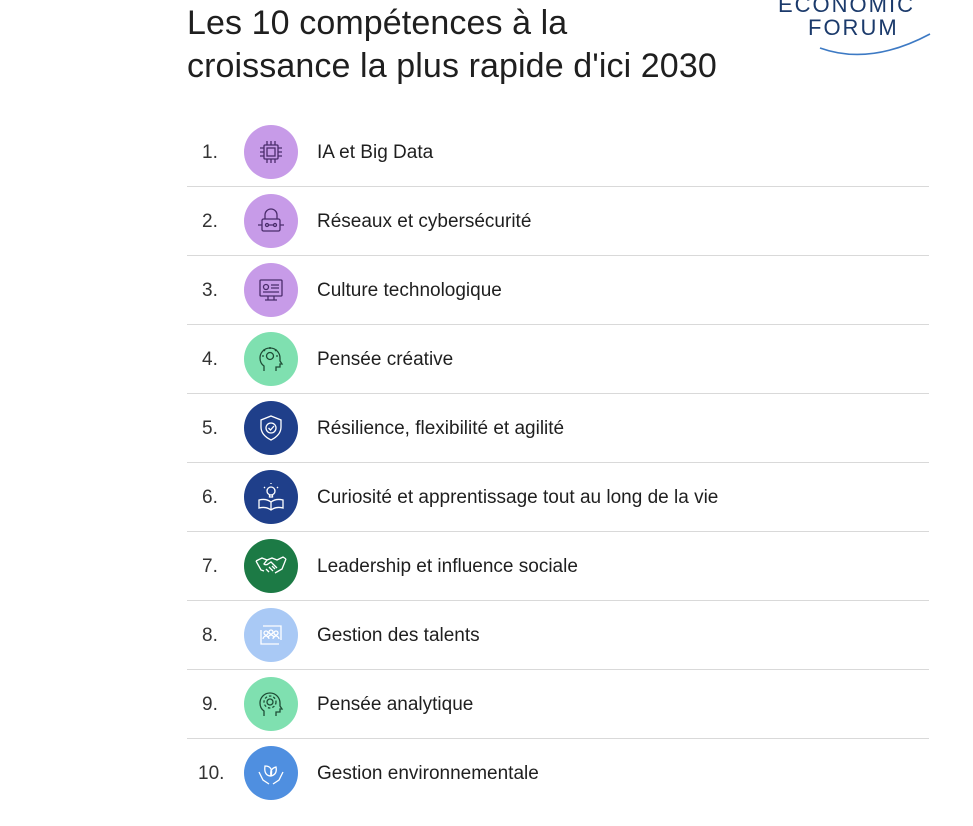  What do you see at coordinates (210, 152) in the screenshot?
I see `skill-rank: 1.` at bounding box center [210, 152].